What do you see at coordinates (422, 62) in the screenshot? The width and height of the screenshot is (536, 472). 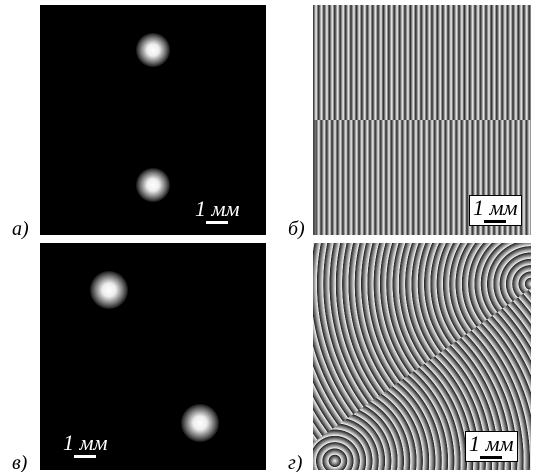 I see `phase-stripes` at bounding box center [422, 62].